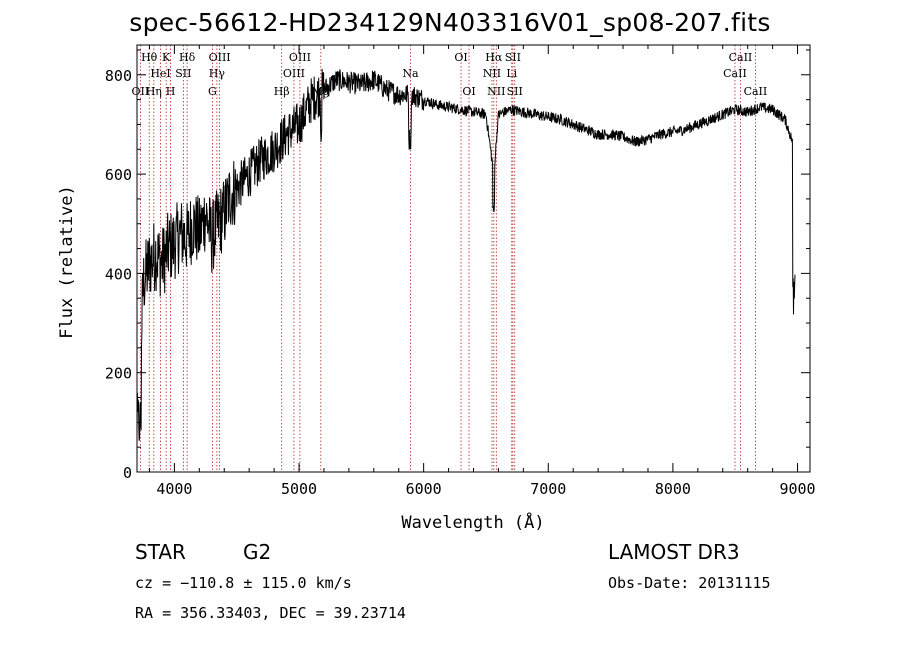 This screenshot has width=900, height=649. Describe the element at coordinates (118, 175) in the screenshot. I see `y-tick-label: 600` at that location.